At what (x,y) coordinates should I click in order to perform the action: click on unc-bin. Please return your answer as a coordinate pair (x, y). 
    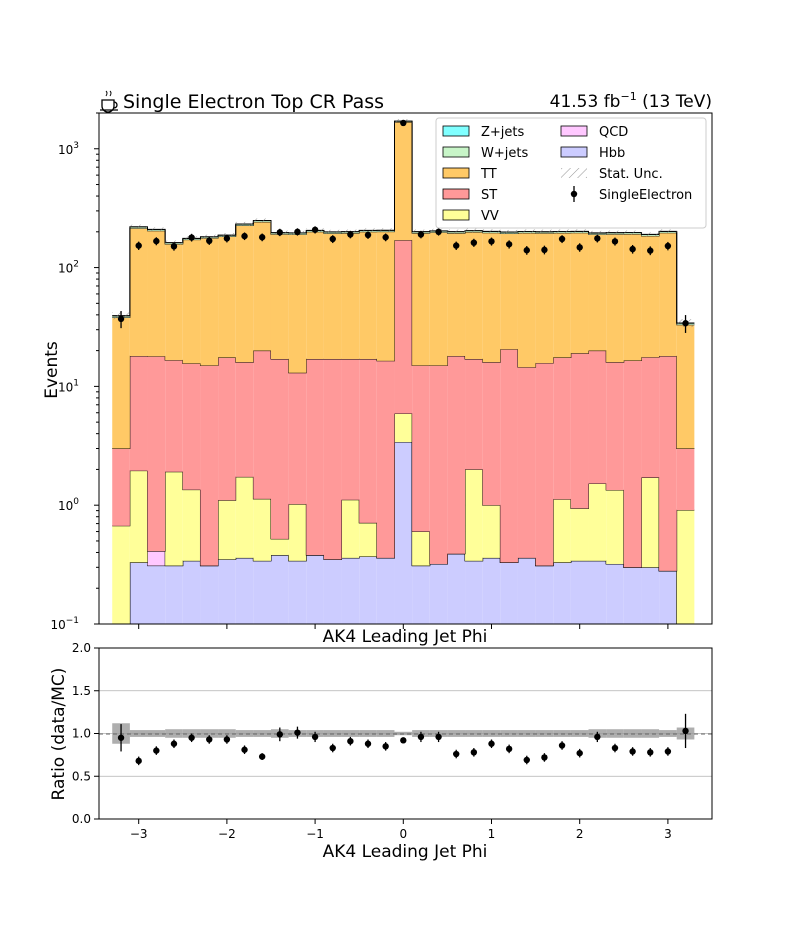
    Looking at the image, I should click on (209, 733).